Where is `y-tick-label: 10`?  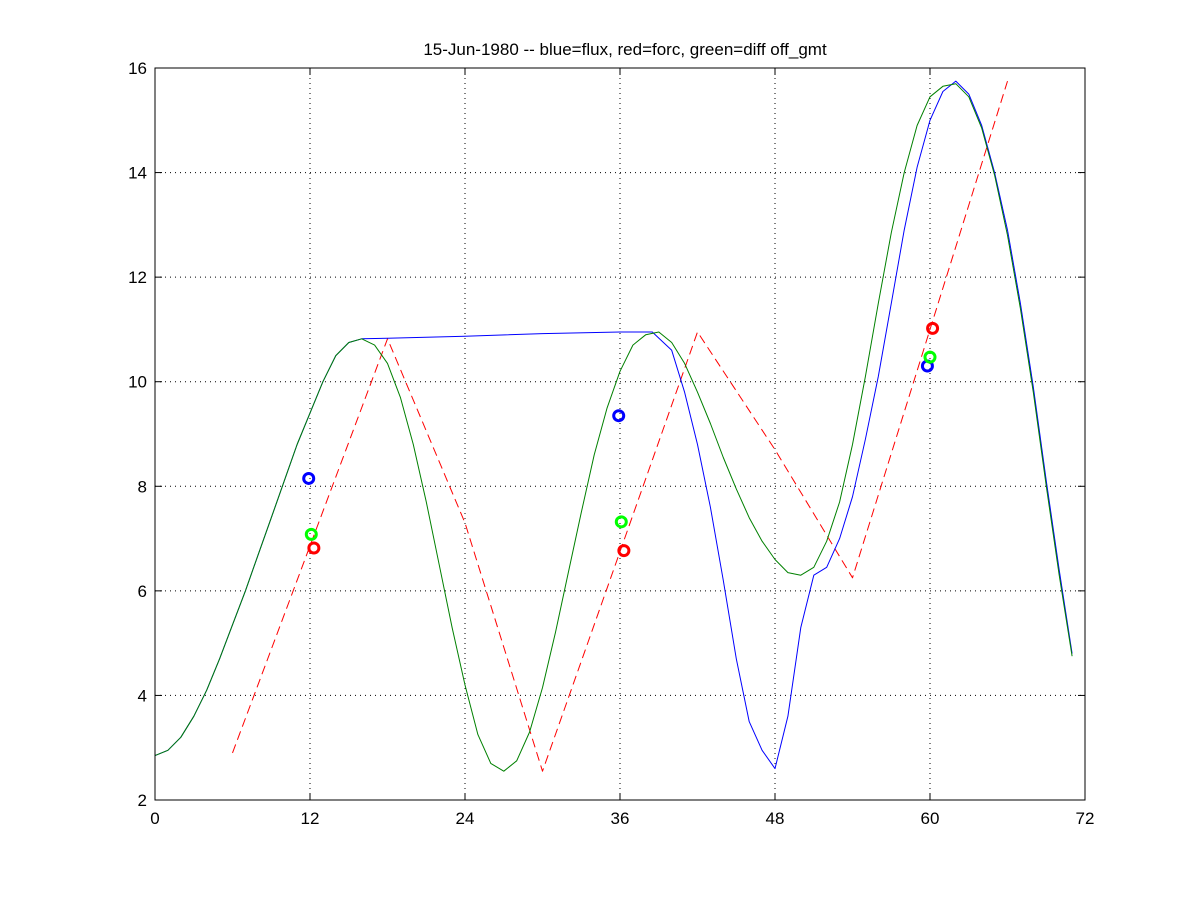 y-tick-label: 10 is located at coordinates (137, 382).